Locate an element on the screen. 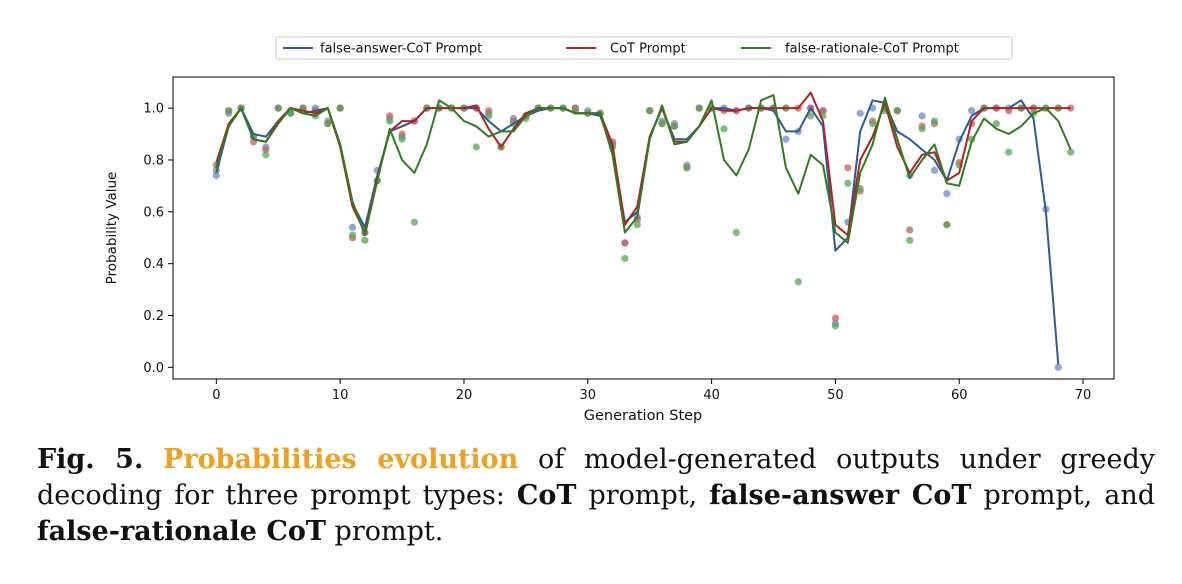 This screenshot has height=584, width=1182. caption-text-3: prompt, and is located at coordinates (1063, 495).